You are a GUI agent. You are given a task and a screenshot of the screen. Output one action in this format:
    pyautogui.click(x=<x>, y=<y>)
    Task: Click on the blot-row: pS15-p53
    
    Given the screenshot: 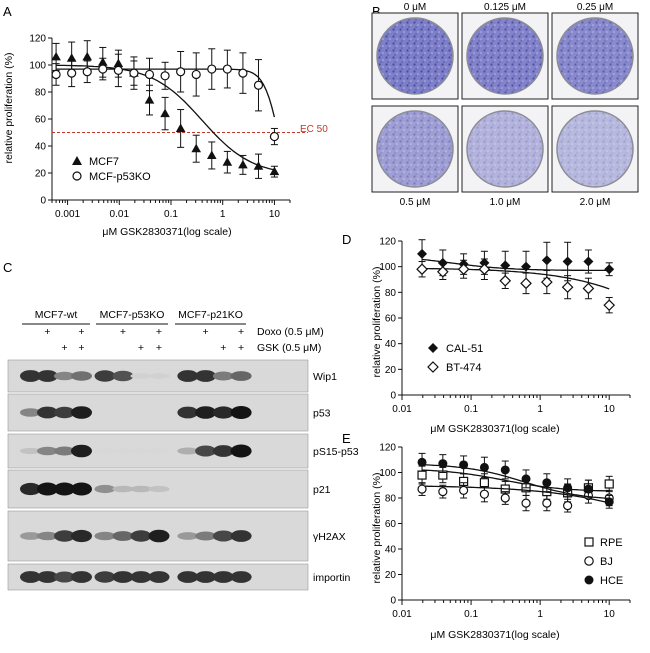 What is the action you would take?
    pyautogui.click(x=183, y=451)
    